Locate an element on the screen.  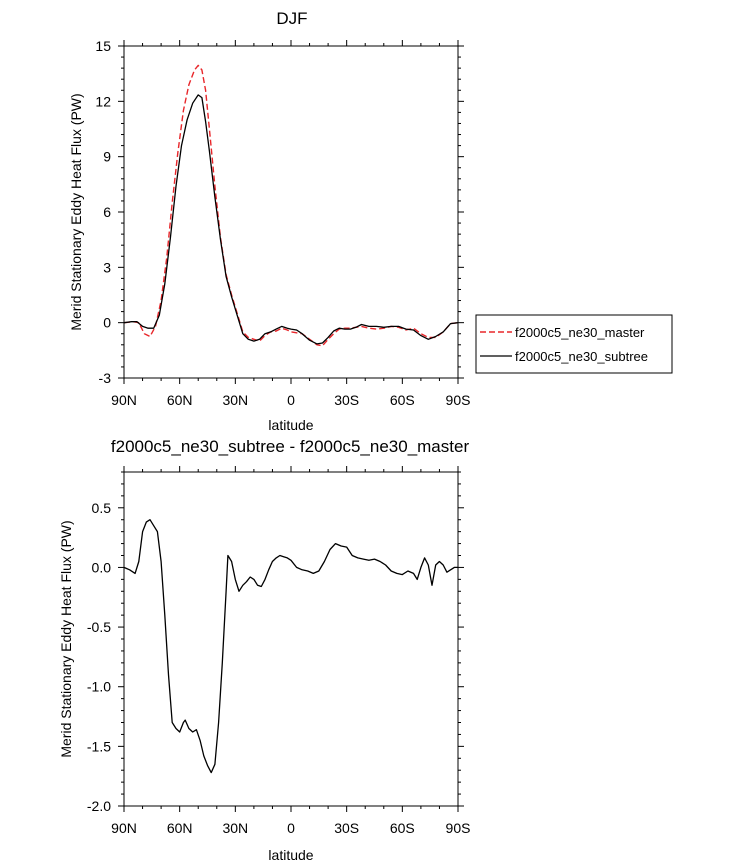
bottom-x-tick-label: 30N is located at coordinates (235, 828).